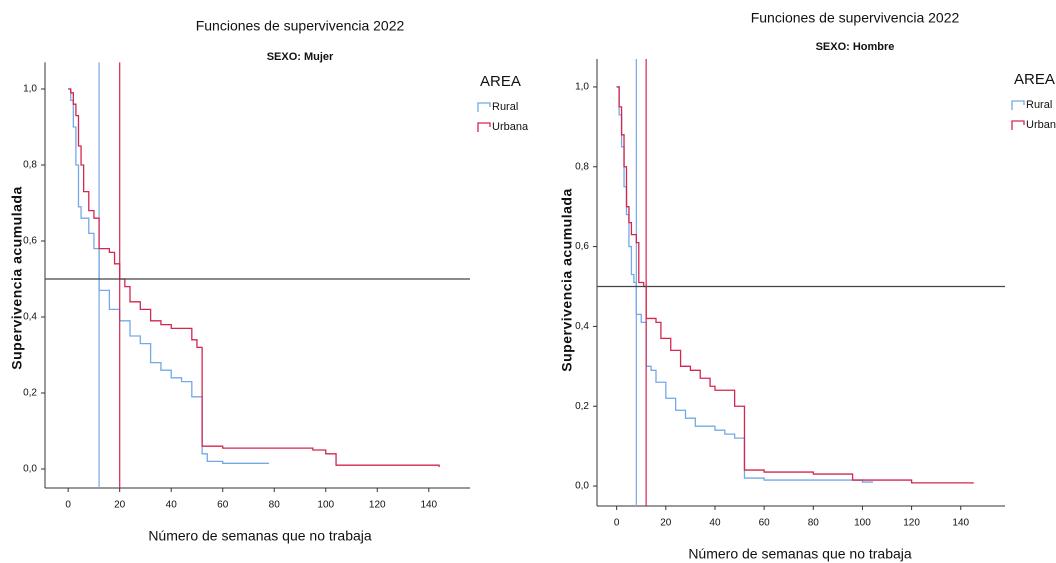 The width and height of the screenshot is (1056, 563). I want to click on survival-line, so click(169, 276).